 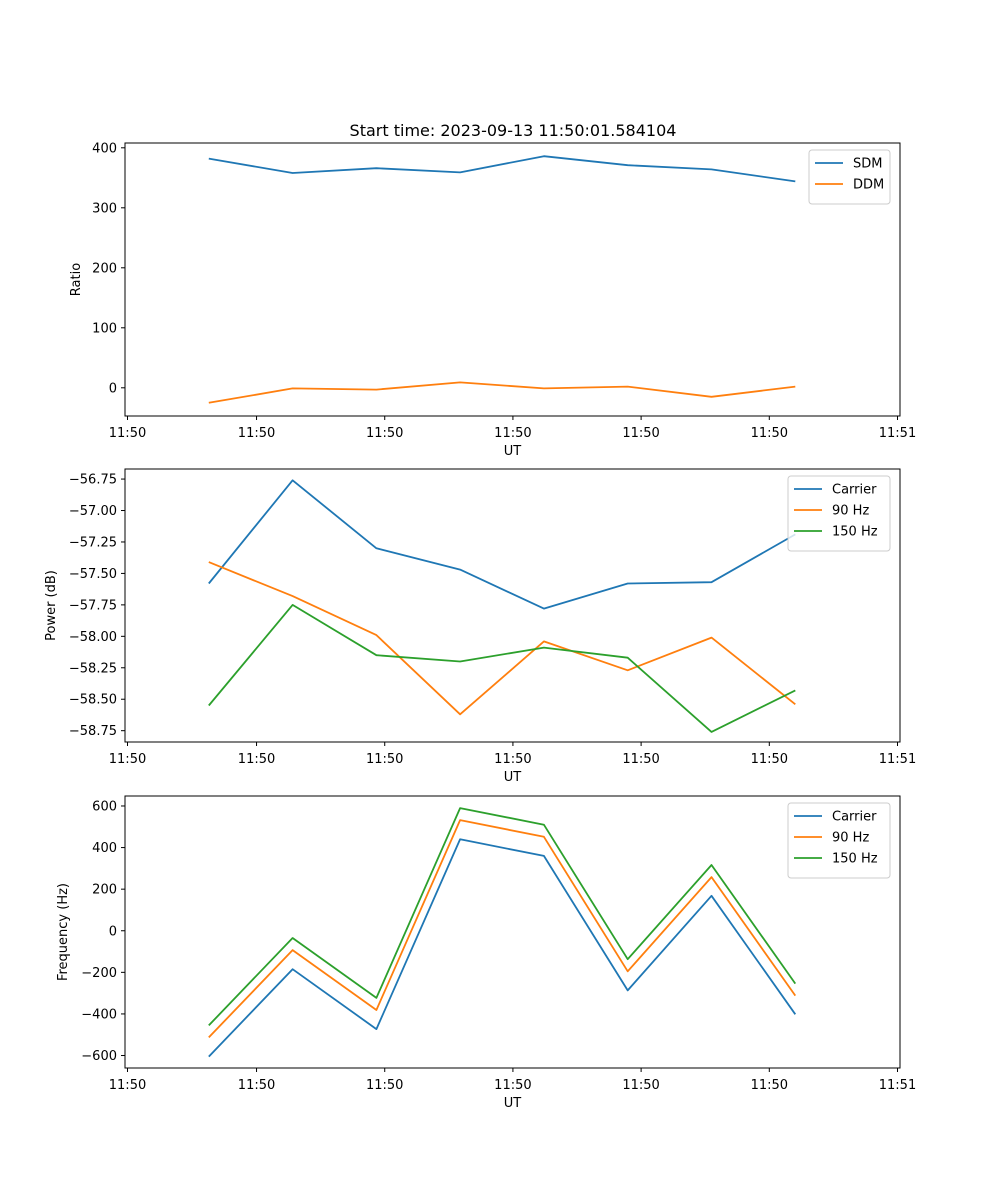 What do you see at coordinates (93, 731) in the screenshot?
I see `y-tick-label: −58.75` at bounding box center [93, 731].